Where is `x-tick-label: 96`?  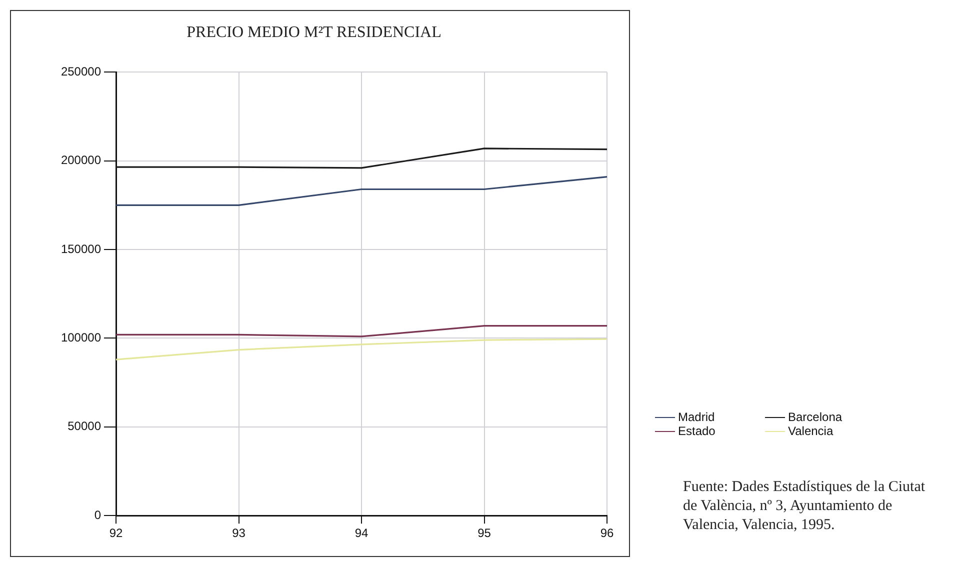 x-tick-label: 96 is located at coordinates (607, 533).